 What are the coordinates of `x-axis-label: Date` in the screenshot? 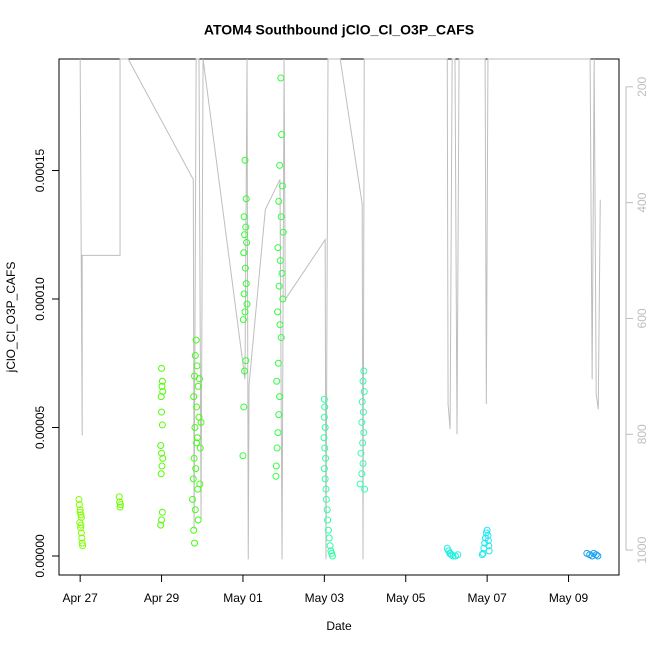 It's located at (339, 626).